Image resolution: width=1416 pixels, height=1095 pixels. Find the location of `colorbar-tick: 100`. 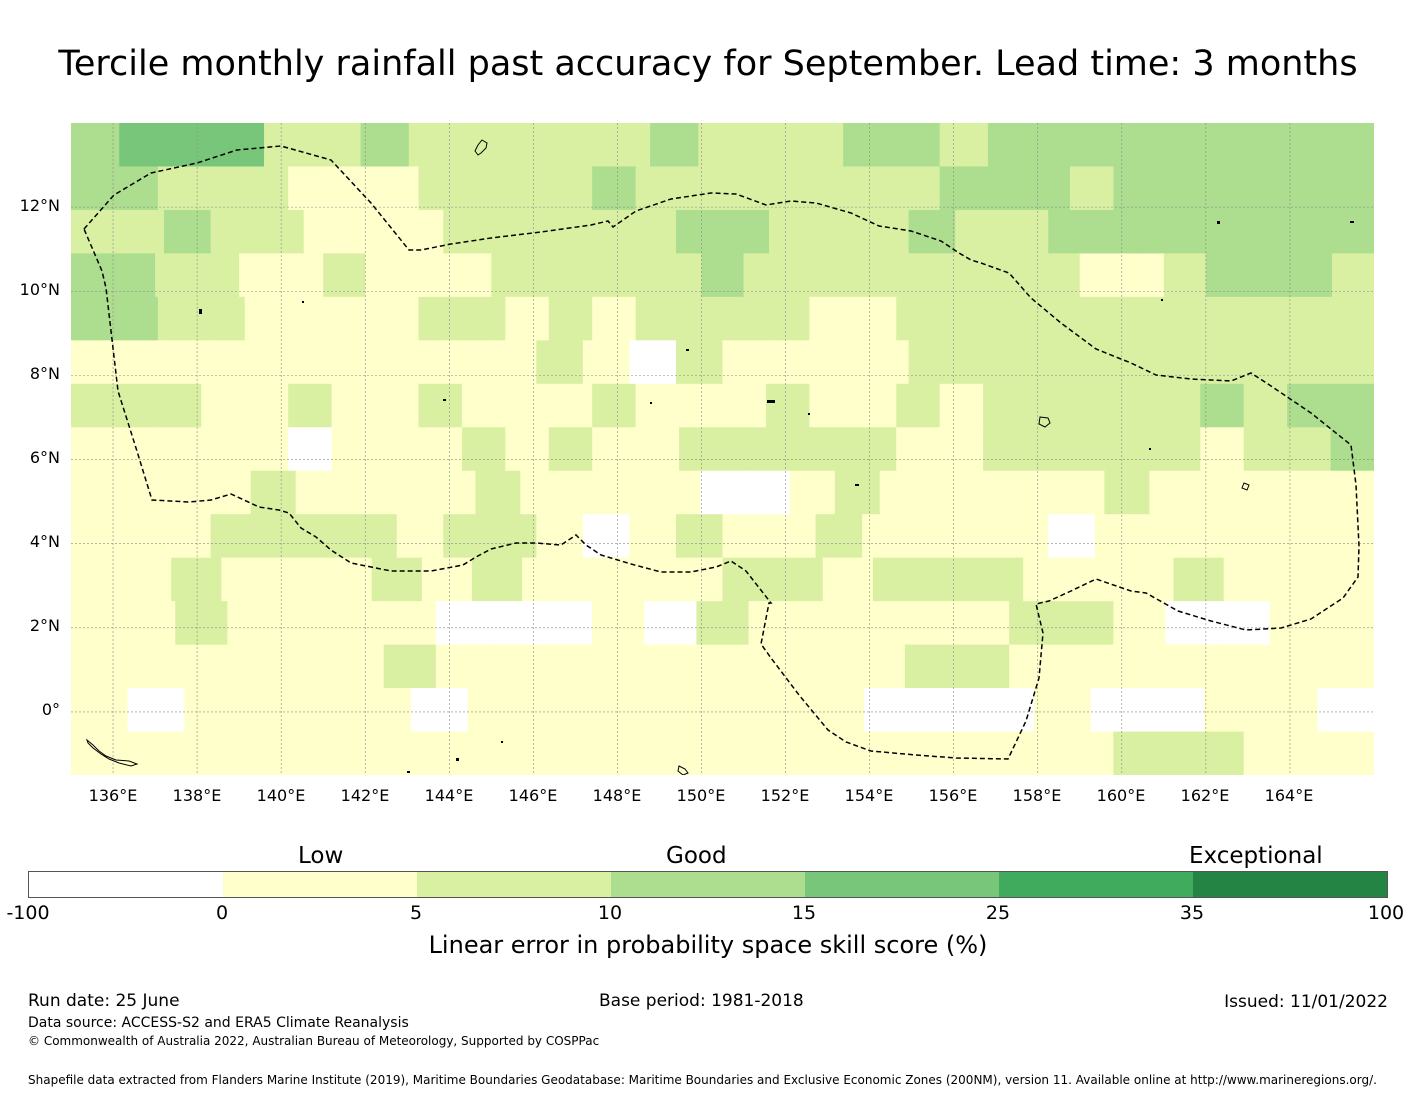

colorbar-tick: 100 is located at coordinates (1386, 913).